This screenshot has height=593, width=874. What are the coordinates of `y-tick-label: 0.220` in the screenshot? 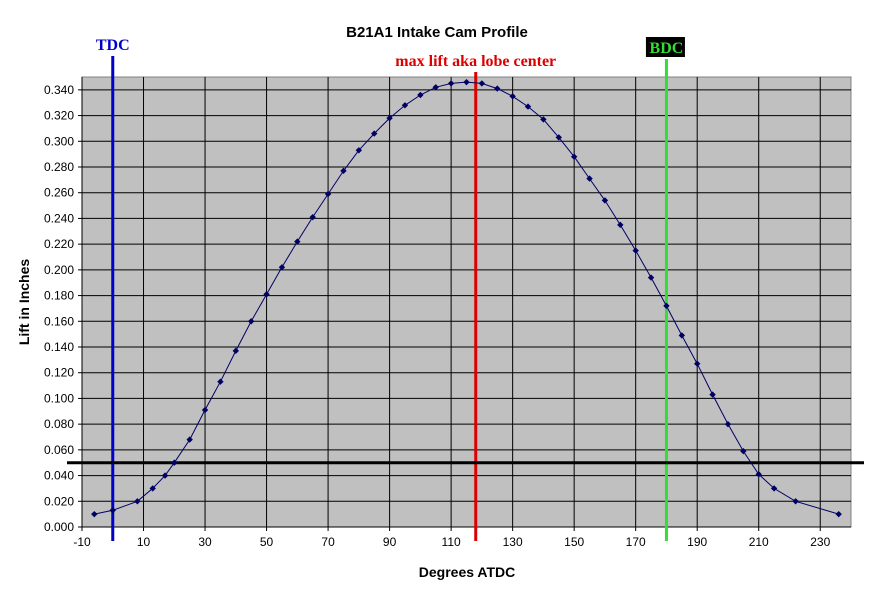 It's located at (59, 244).